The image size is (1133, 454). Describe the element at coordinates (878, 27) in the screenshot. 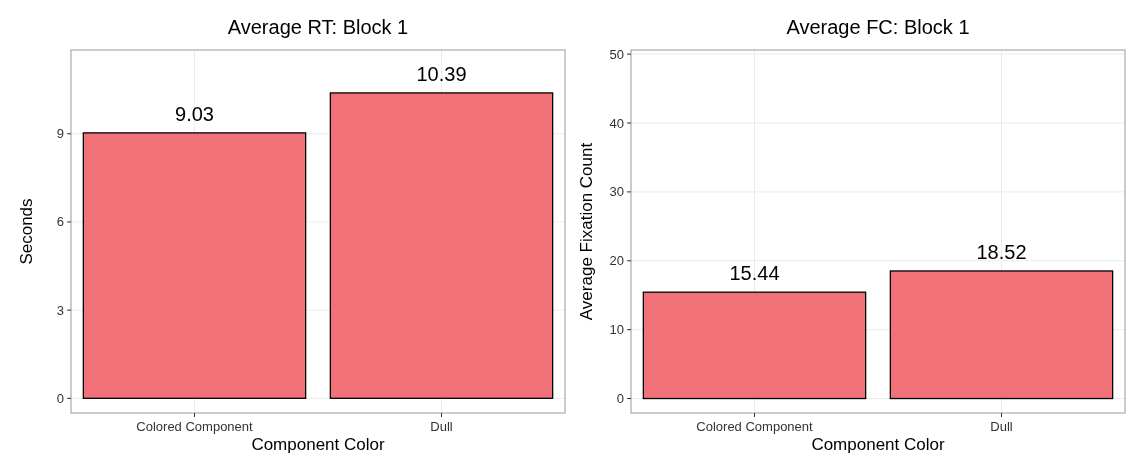

I see `chart-title: Average FC: Block 1` at that location.